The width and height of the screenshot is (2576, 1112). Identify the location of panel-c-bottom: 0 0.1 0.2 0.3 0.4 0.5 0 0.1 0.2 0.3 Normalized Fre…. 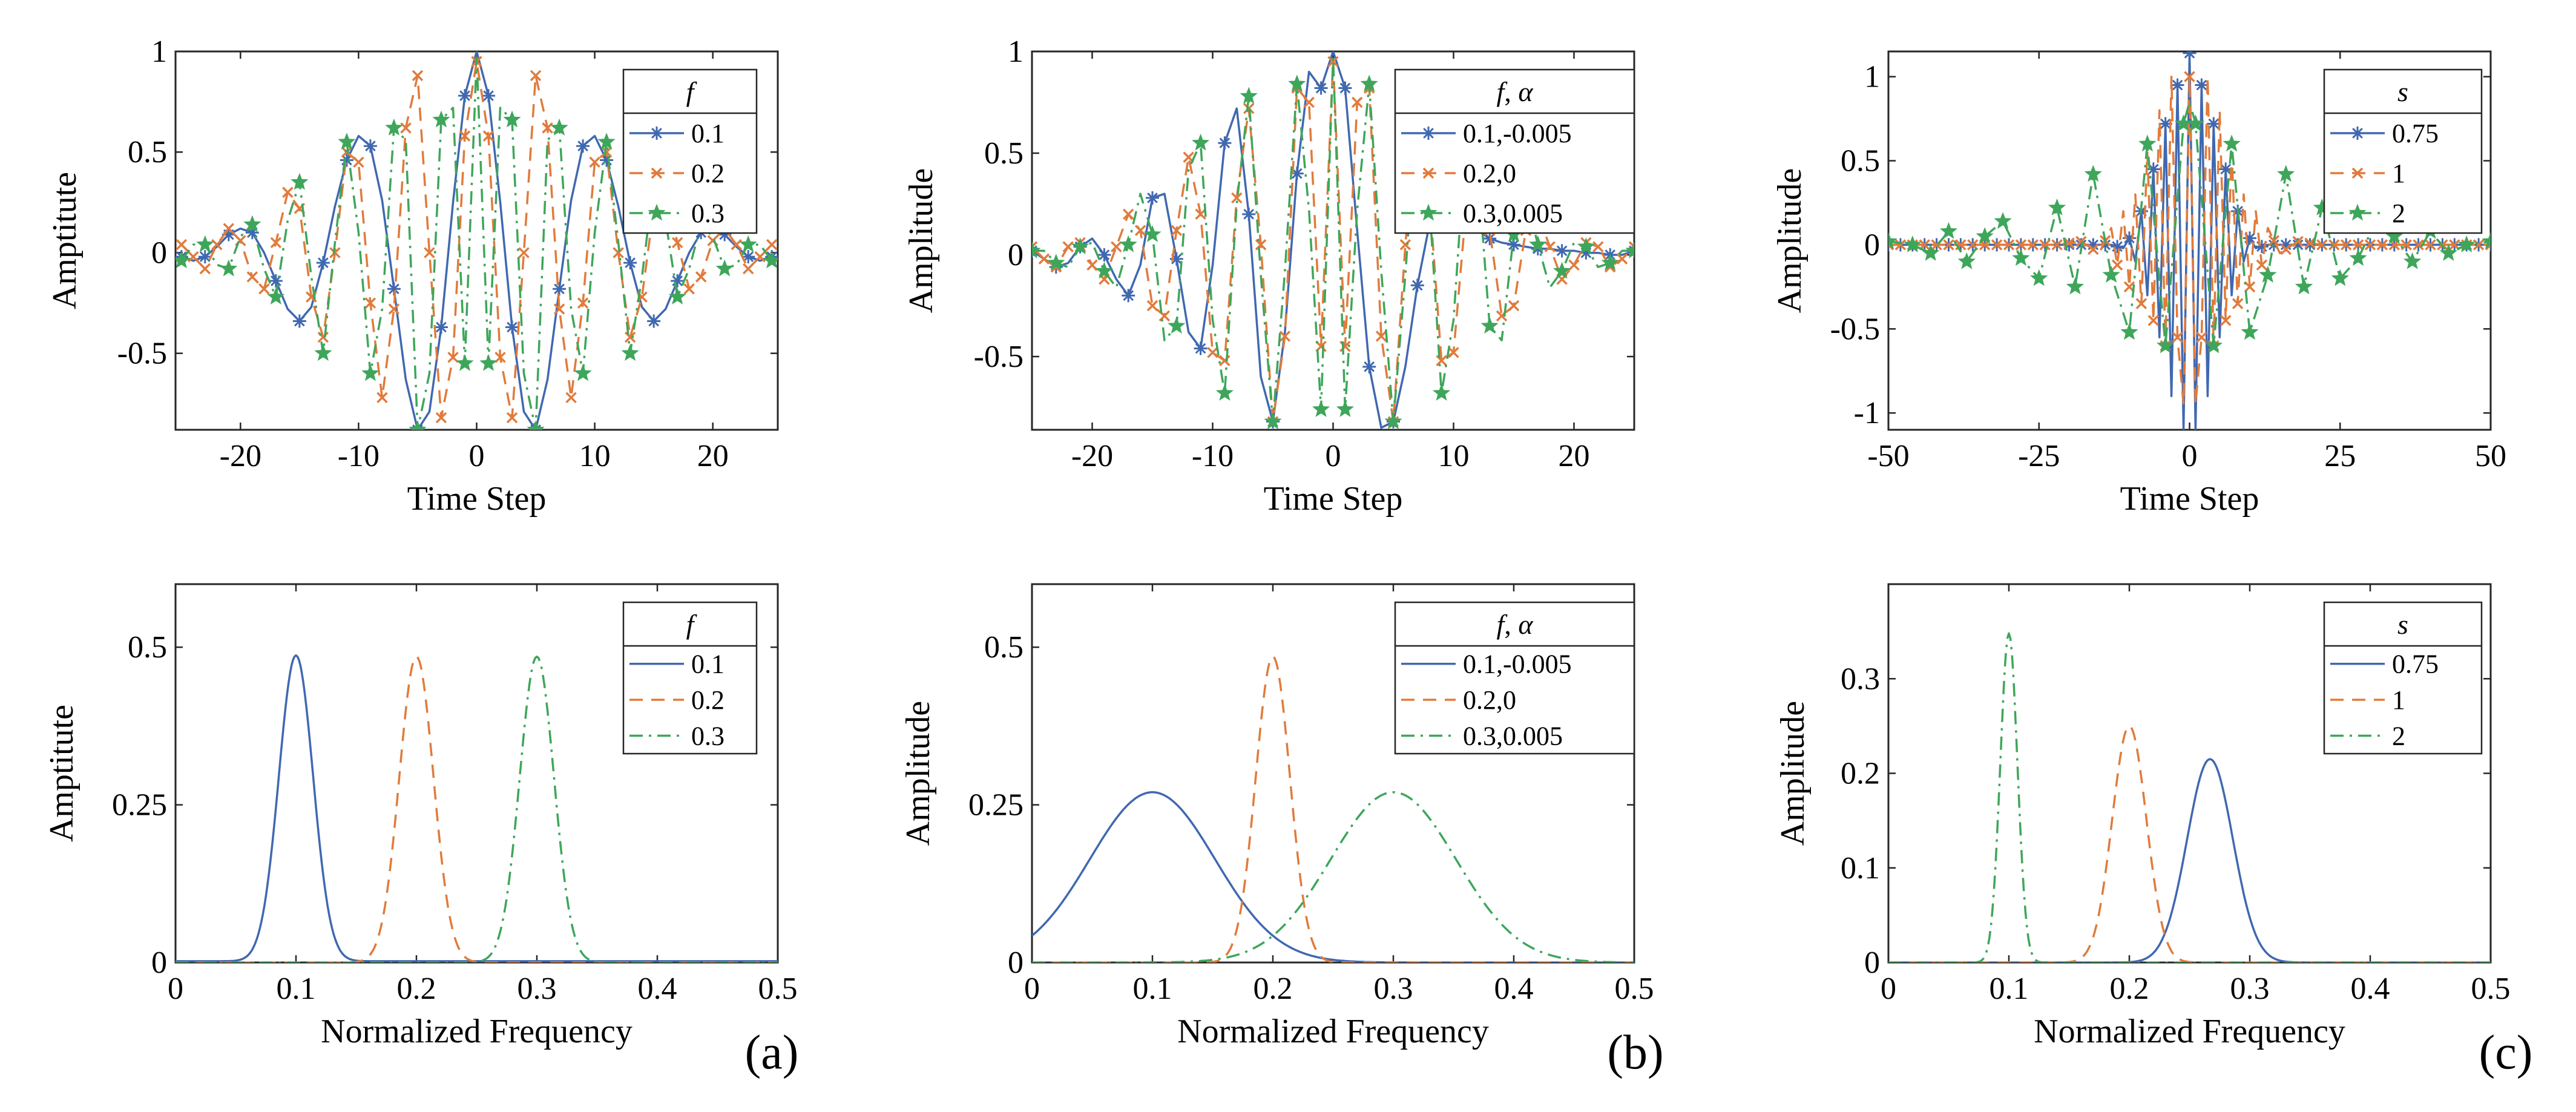
(2142, 817).